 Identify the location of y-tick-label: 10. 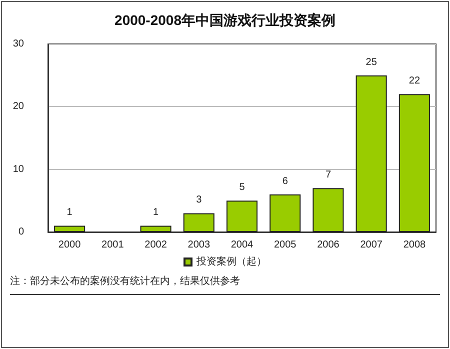
(18, 169).